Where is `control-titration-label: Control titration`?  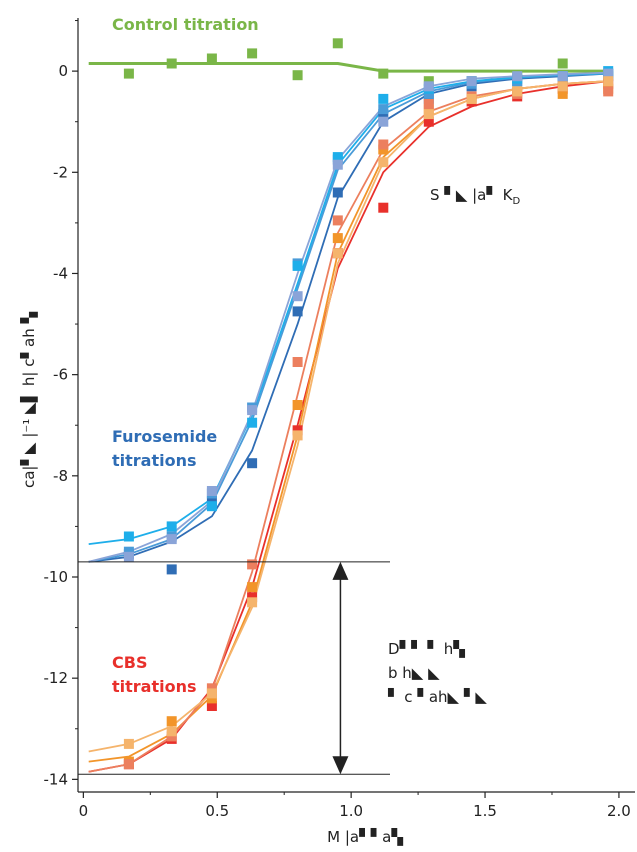
control-titration-label: Control titration is located at coordinates (185, 24).